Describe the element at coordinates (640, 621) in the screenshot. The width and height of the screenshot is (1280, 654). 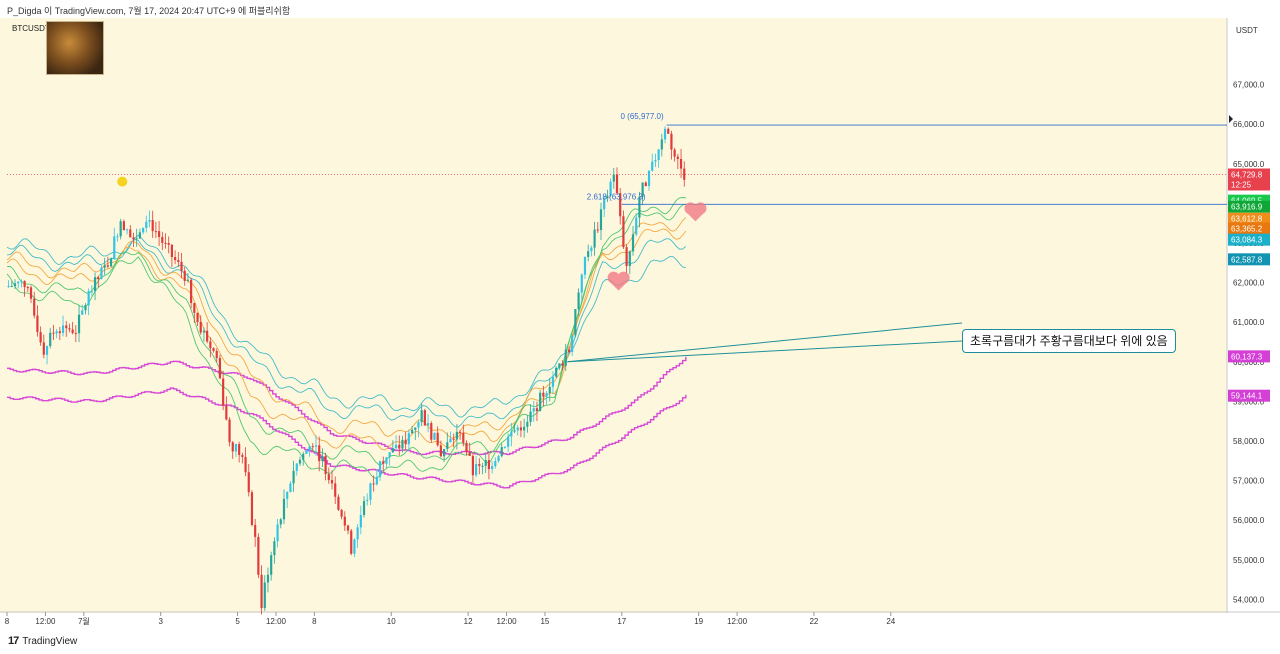
I see `time-axis-background` at that location.